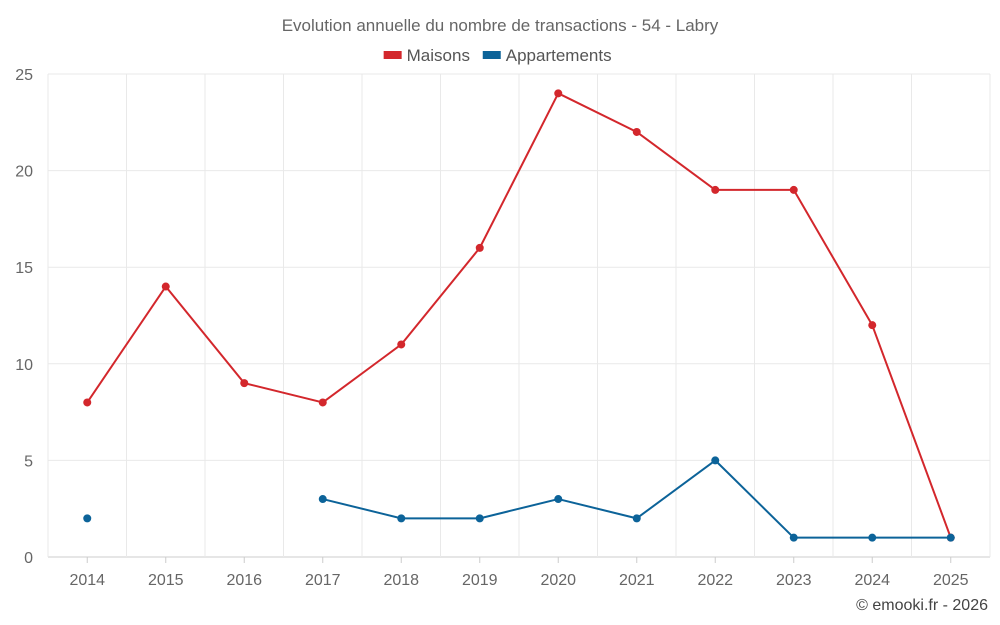 This screenshot has width=1000, height=625. What do you see at coordinates (166, 580) in the screenshot?
I see `x-tick-label: 2015` at bounding box center [166, 580].